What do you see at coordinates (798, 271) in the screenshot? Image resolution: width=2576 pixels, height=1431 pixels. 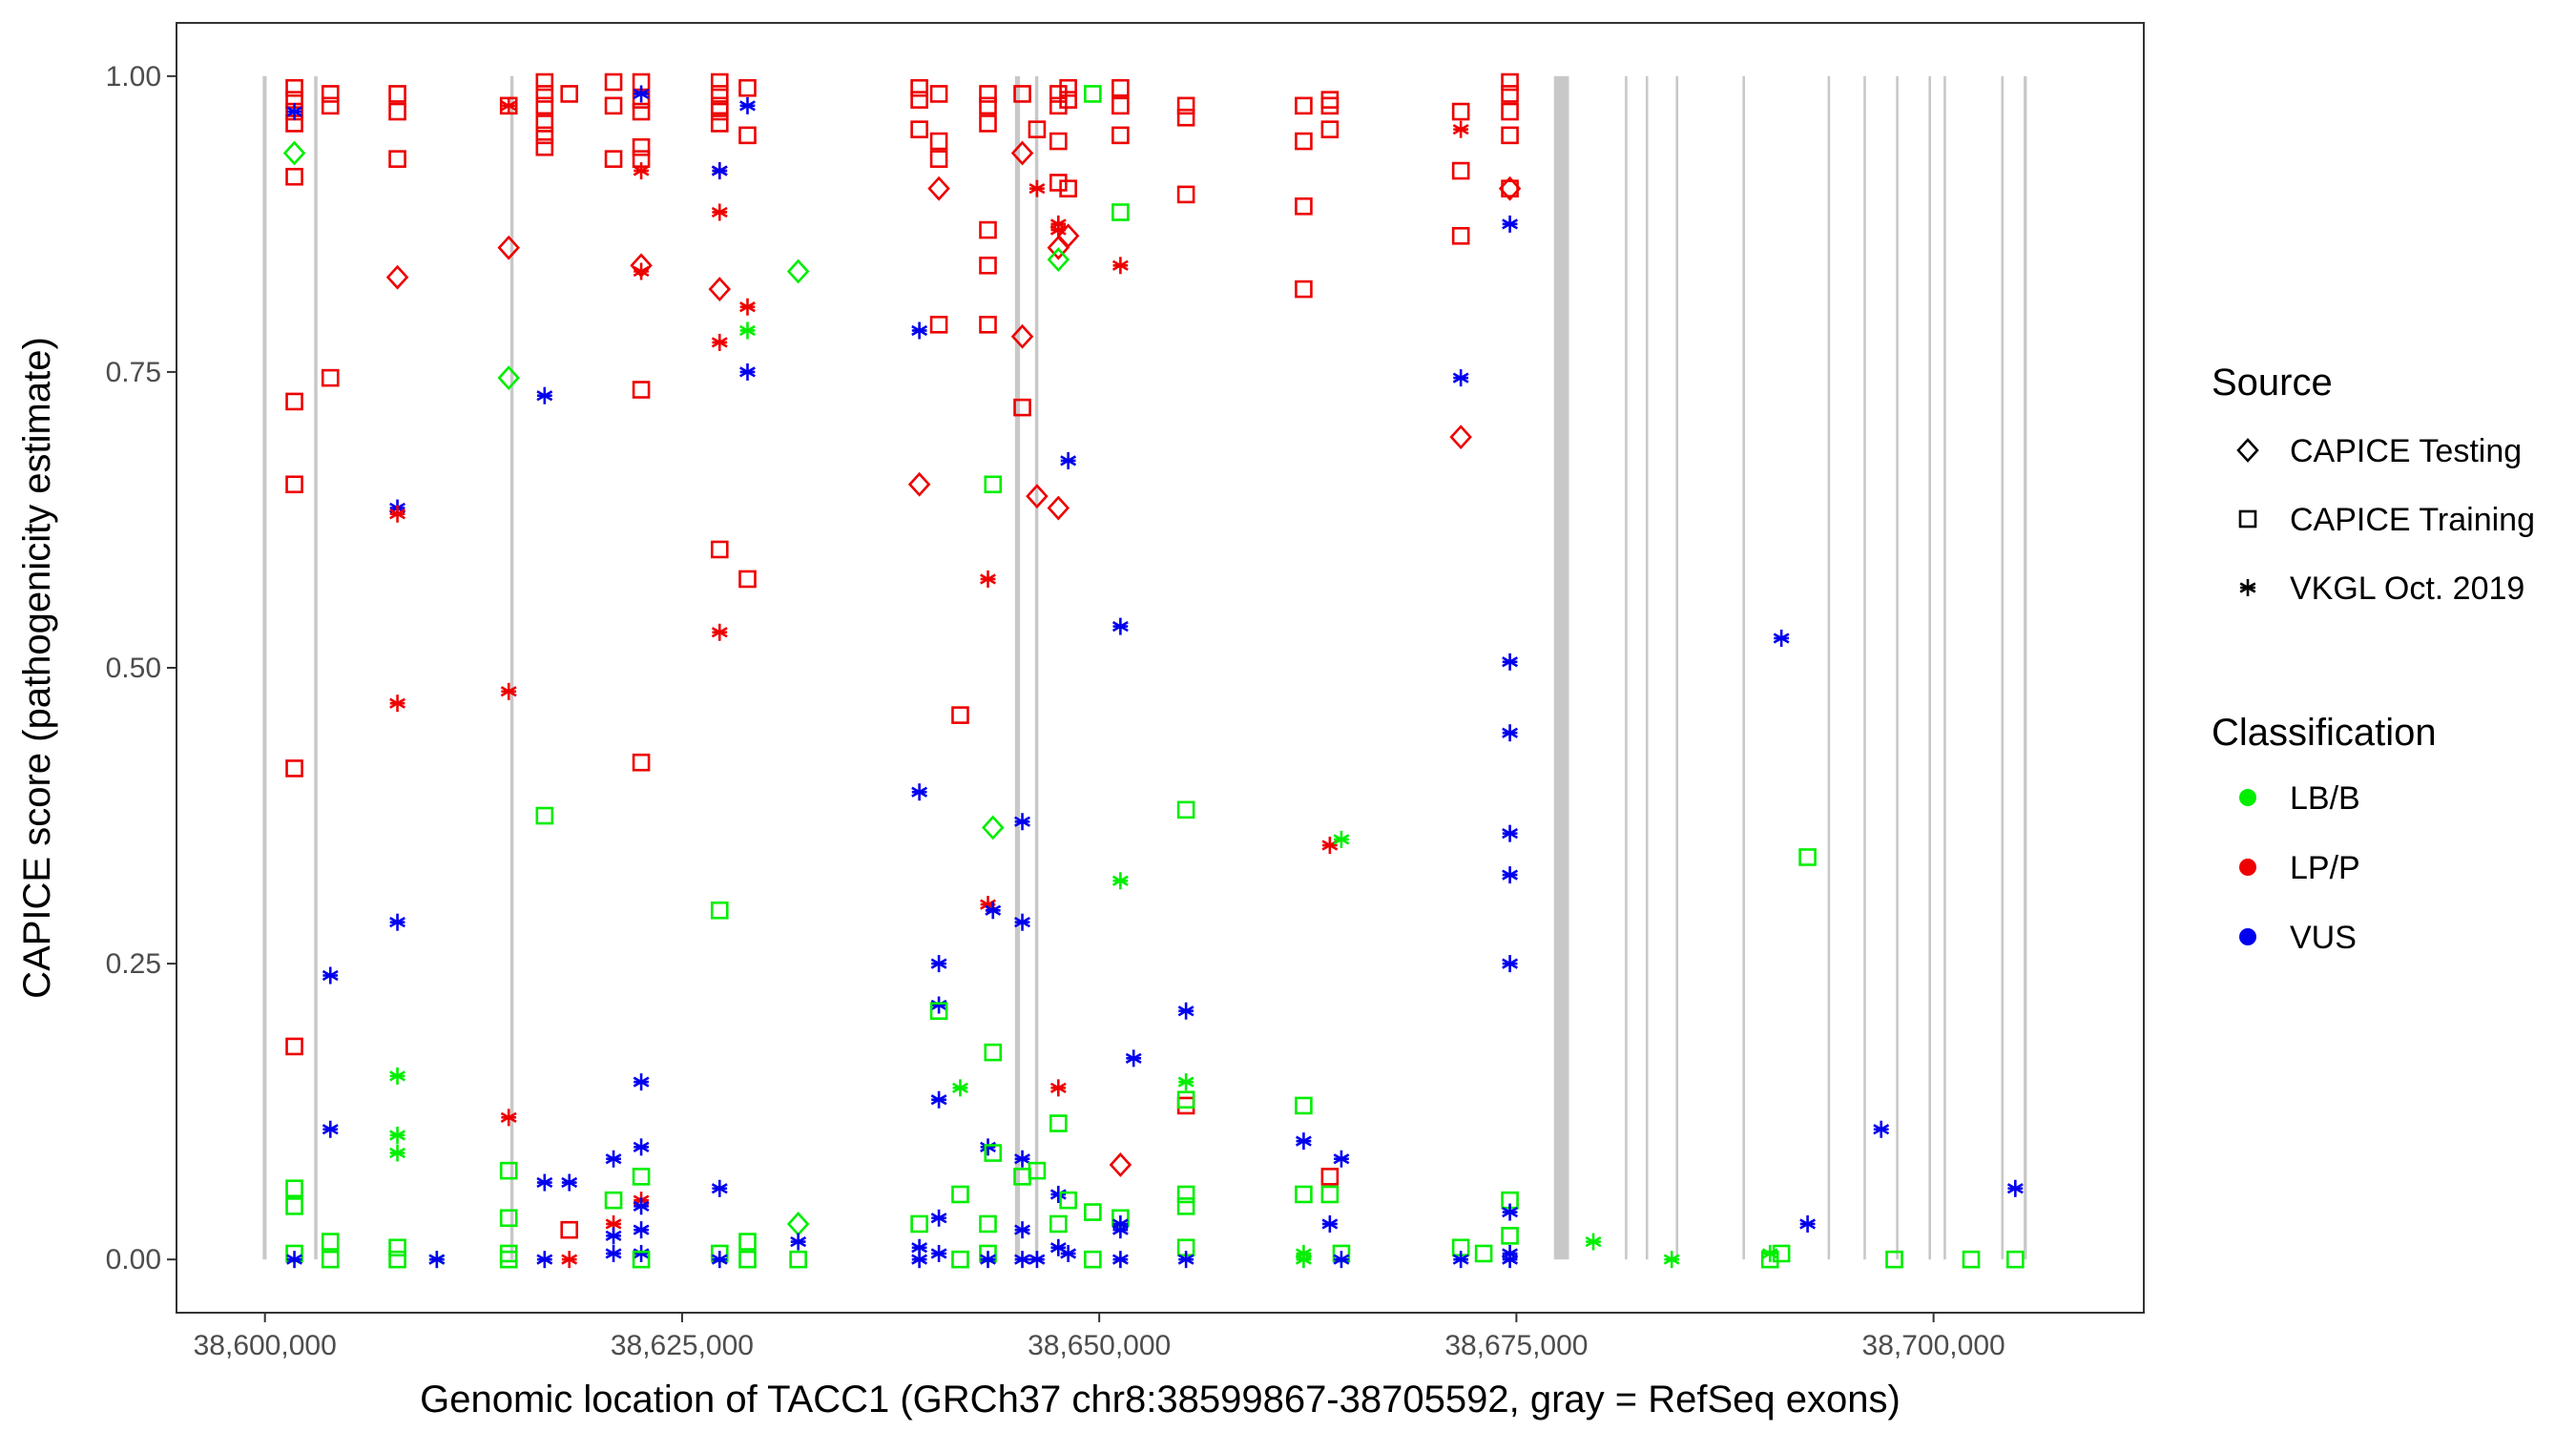 I see `point-testing-lbb` at bounding box center [798, 271].